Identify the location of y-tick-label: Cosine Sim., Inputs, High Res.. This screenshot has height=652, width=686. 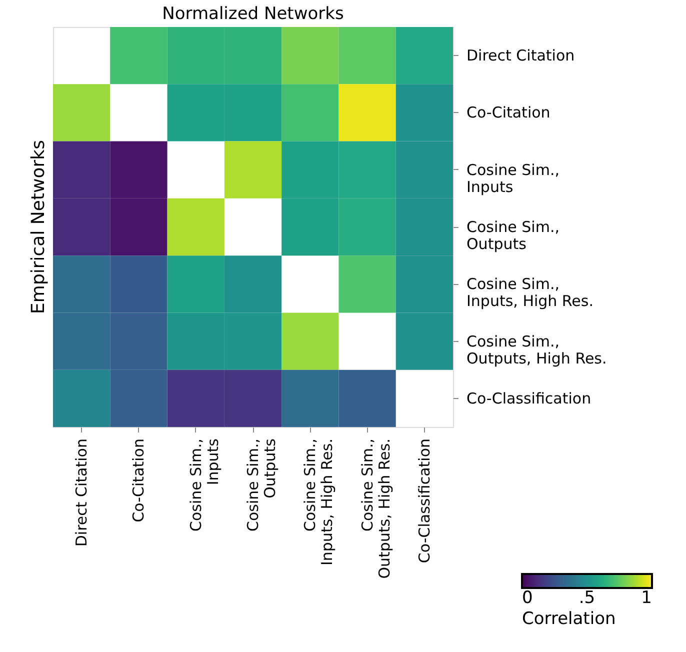
(530, 292).